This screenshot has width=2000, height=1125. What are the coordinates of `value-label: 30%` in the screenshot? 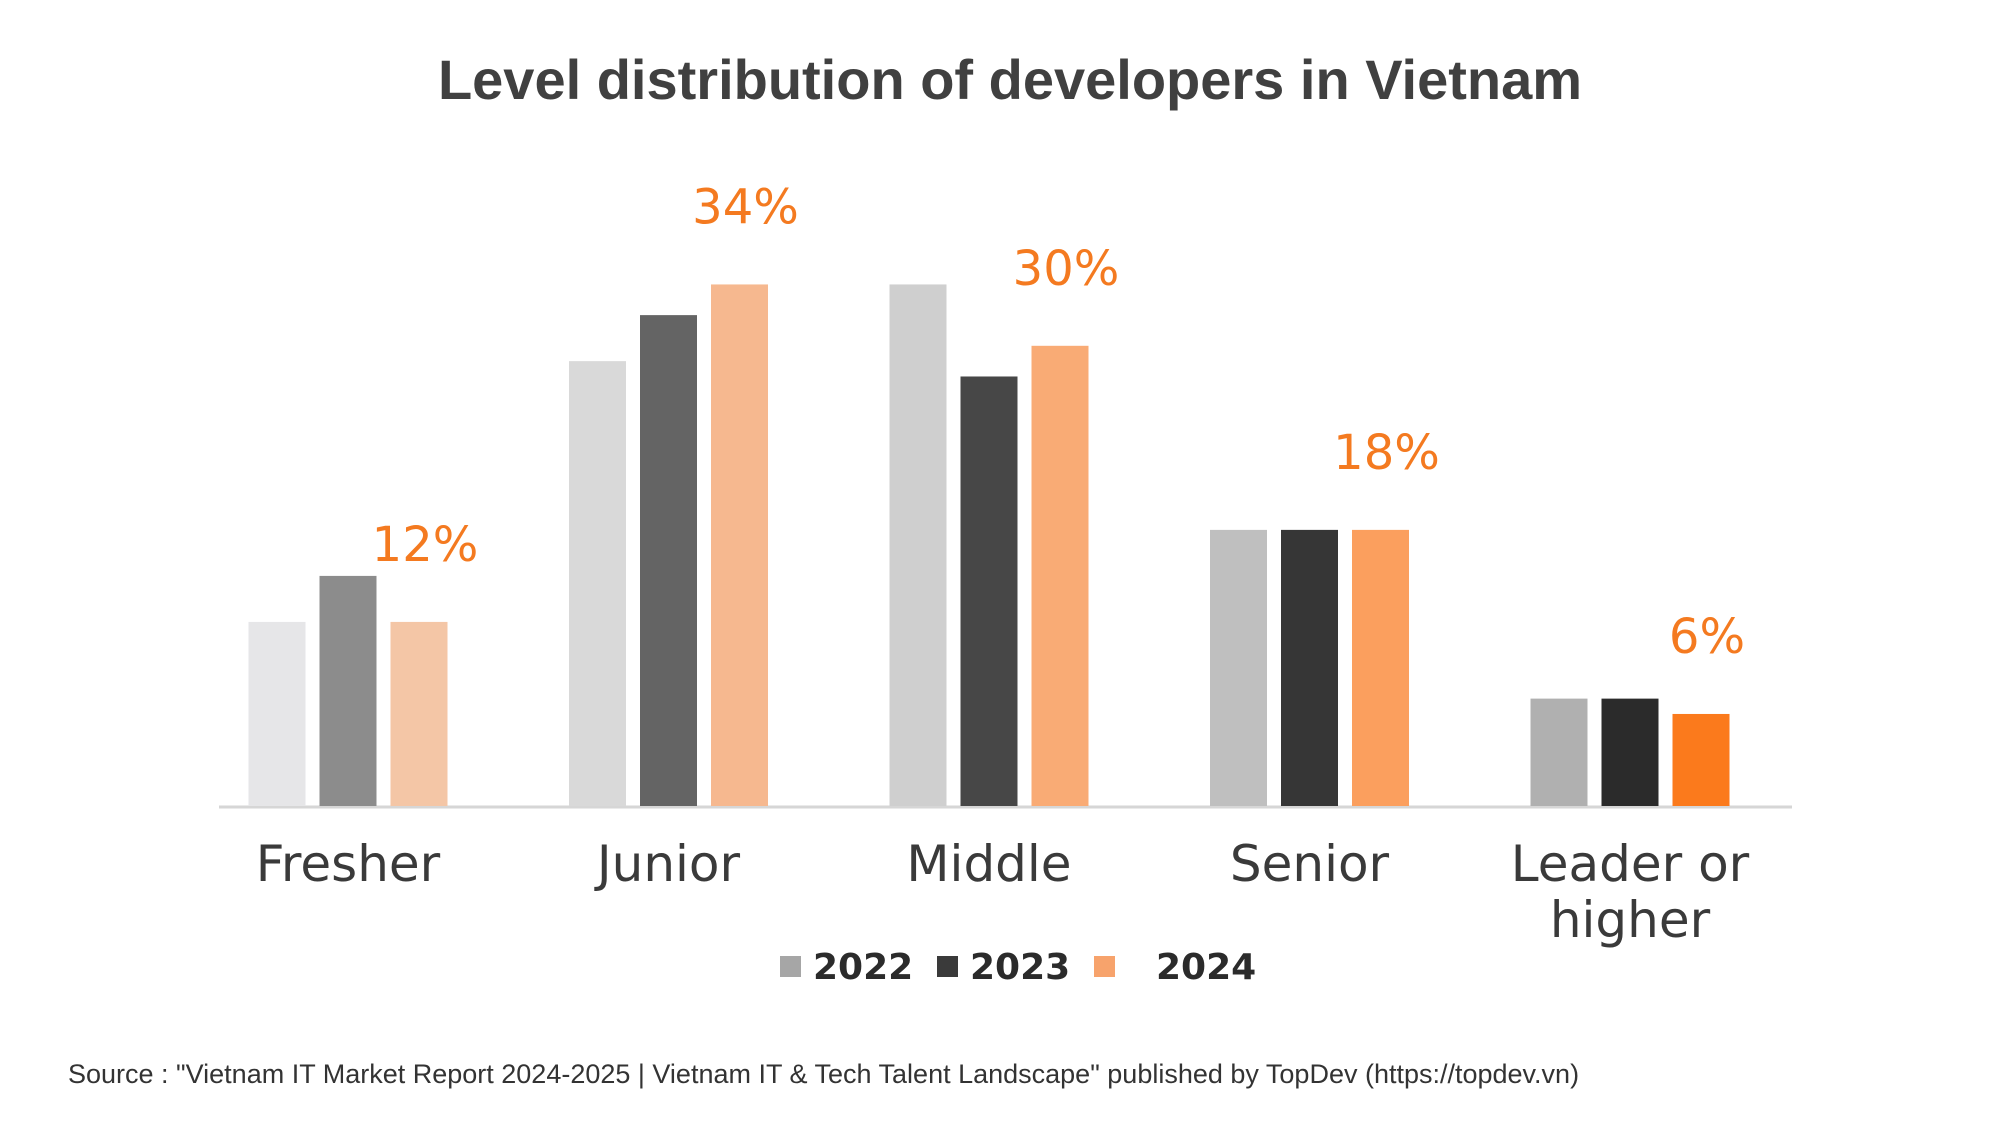 It's located at (1066, 269).